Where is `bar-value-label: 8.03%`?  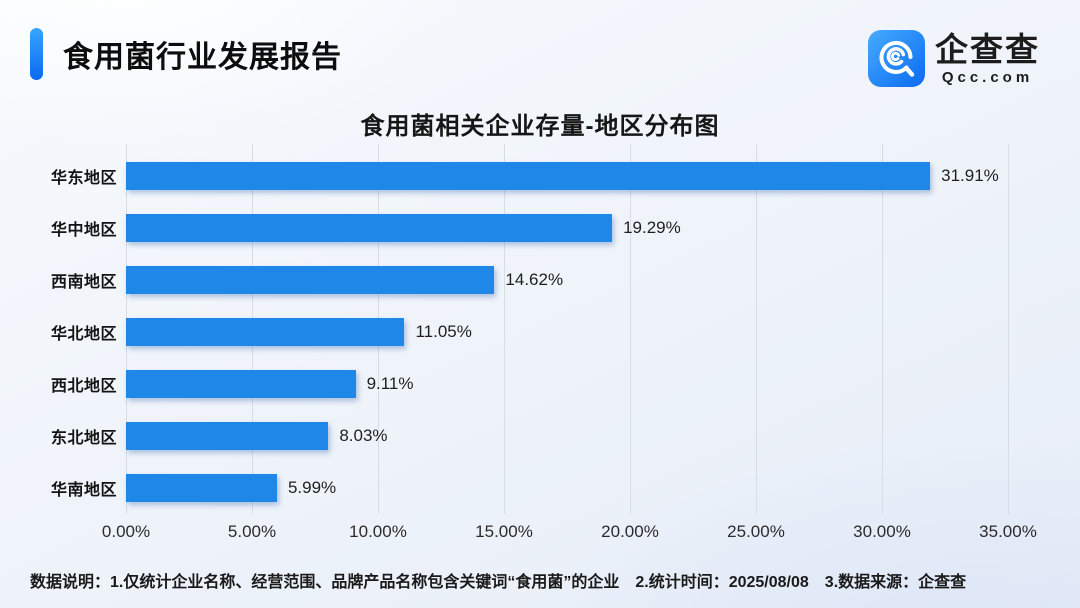
bar-value-label: 8.03% is located at coordinates (363, 435).